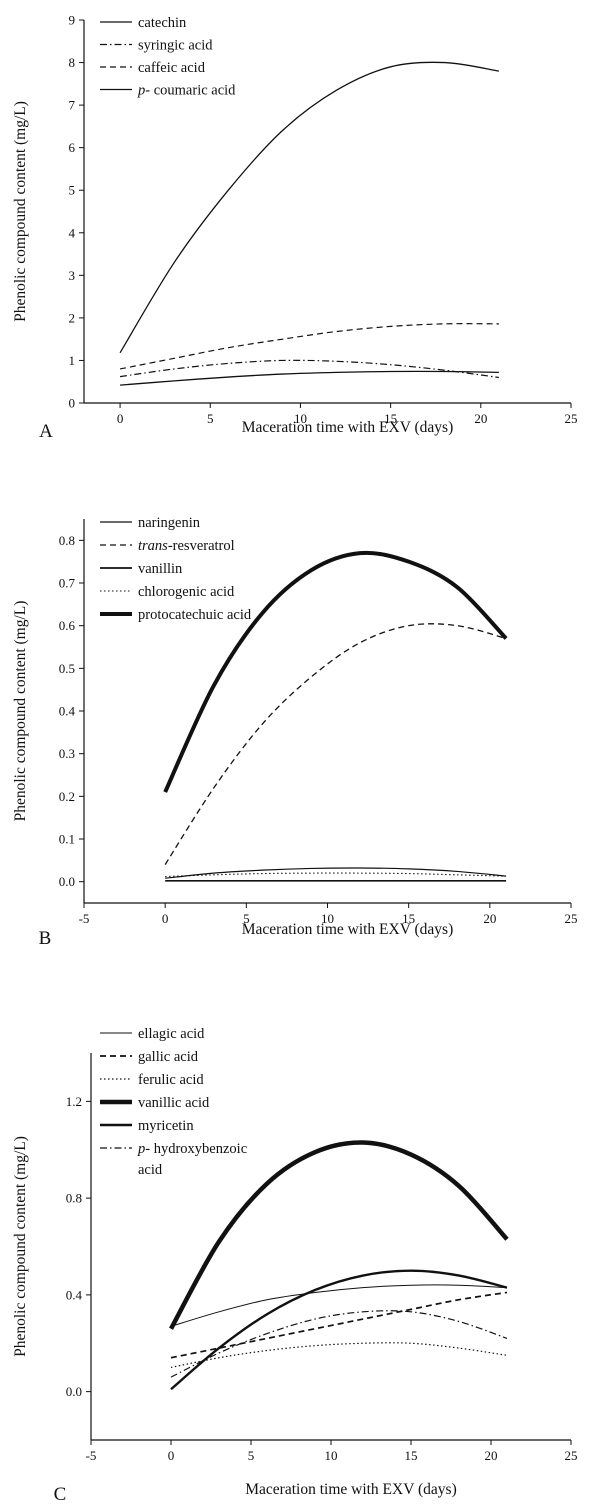  What do you see at coordinates (45, 938) in the screenshot?
I see `panel-label: B` at bounding box center [45, 938].